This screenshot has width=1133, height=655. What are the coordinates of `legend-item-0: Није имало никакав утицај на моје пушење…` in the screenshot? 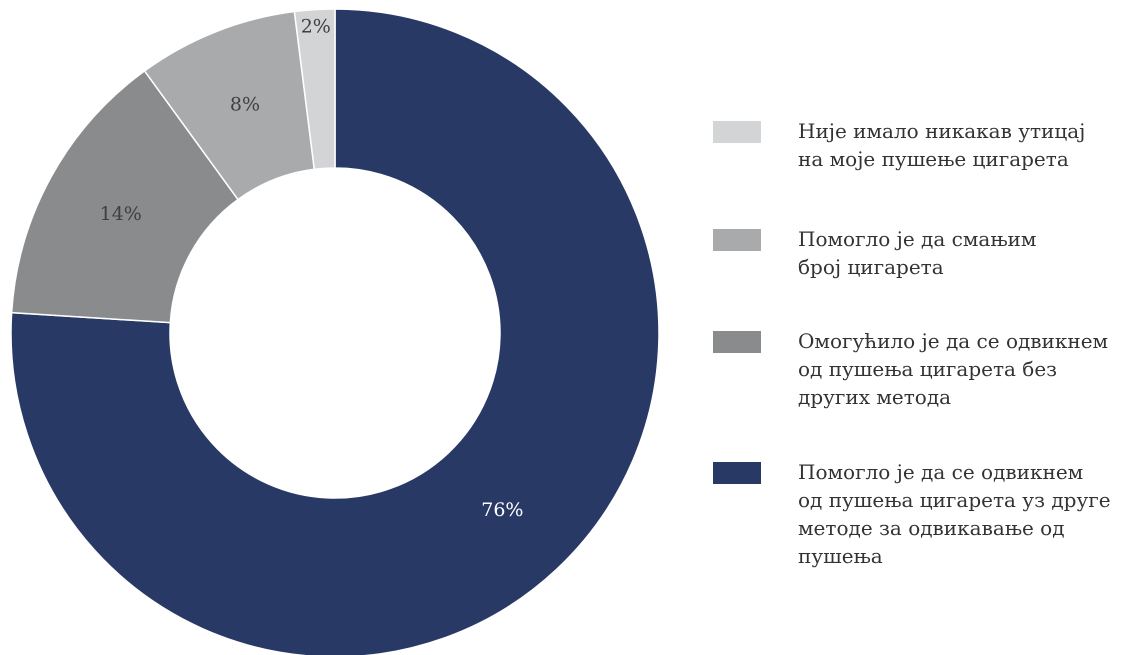 It's located at (920, 145).